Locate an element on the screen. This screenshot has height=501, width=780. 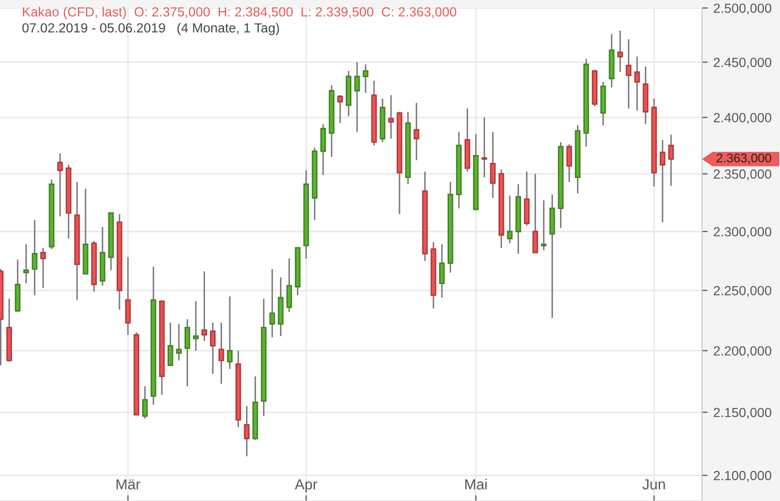
x-tick-label: Mär is located at coordinates (128, 484).